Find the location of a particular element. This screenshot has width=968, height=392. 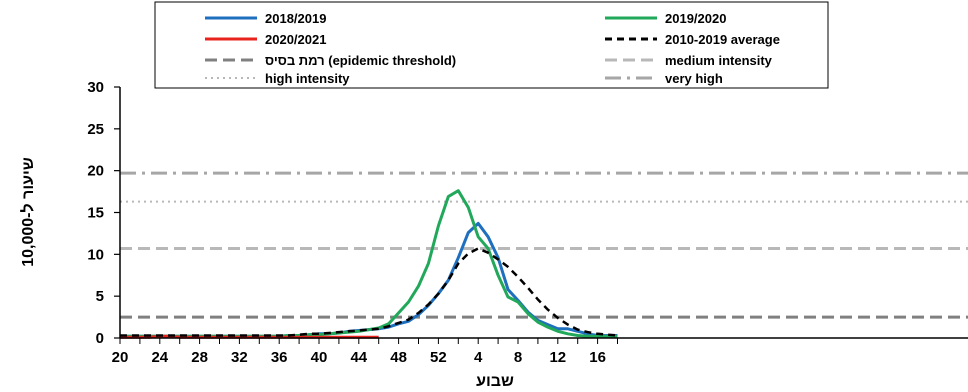

series-line is located at coordinates (249, 336).